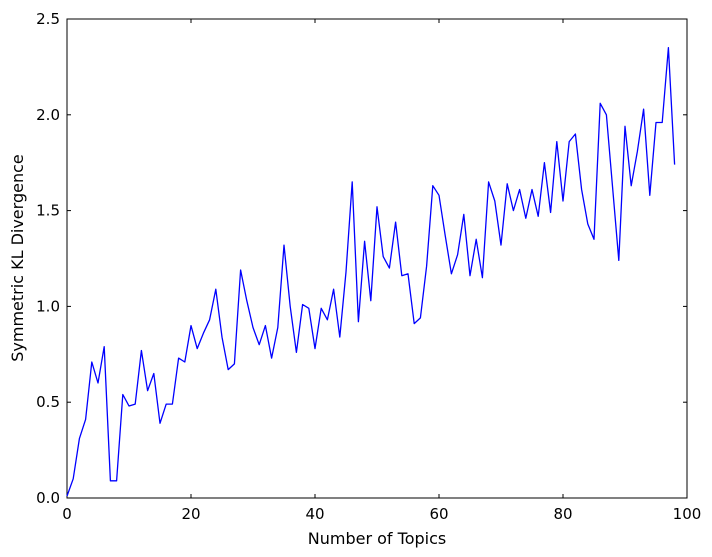 The image size is (712, 557). Describe the element at coordinates (48, 211) in the screenshot. I see `y-tick-label: 1.5` at that location.